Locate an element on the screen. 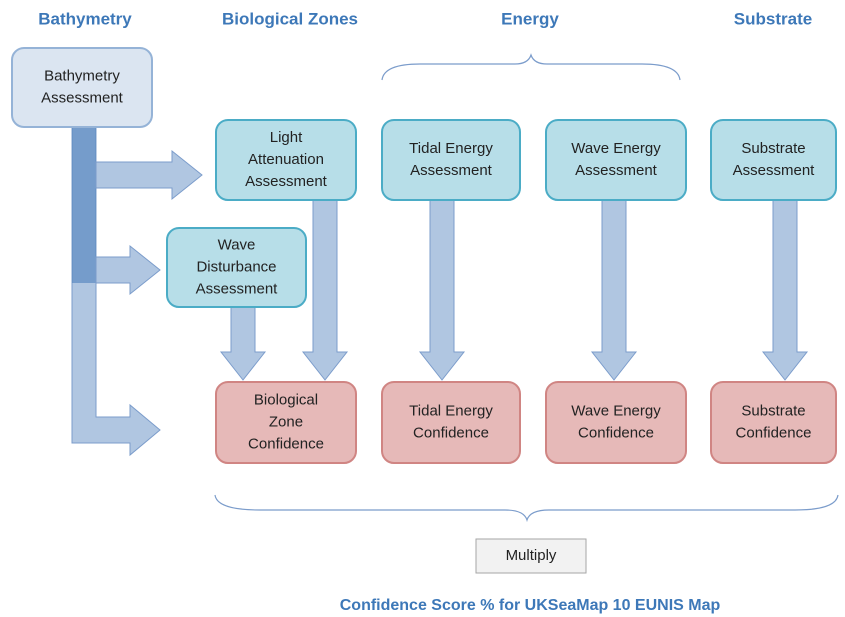 The image size is (845, 617). node-label: Light is located at coordinates (286, 137).